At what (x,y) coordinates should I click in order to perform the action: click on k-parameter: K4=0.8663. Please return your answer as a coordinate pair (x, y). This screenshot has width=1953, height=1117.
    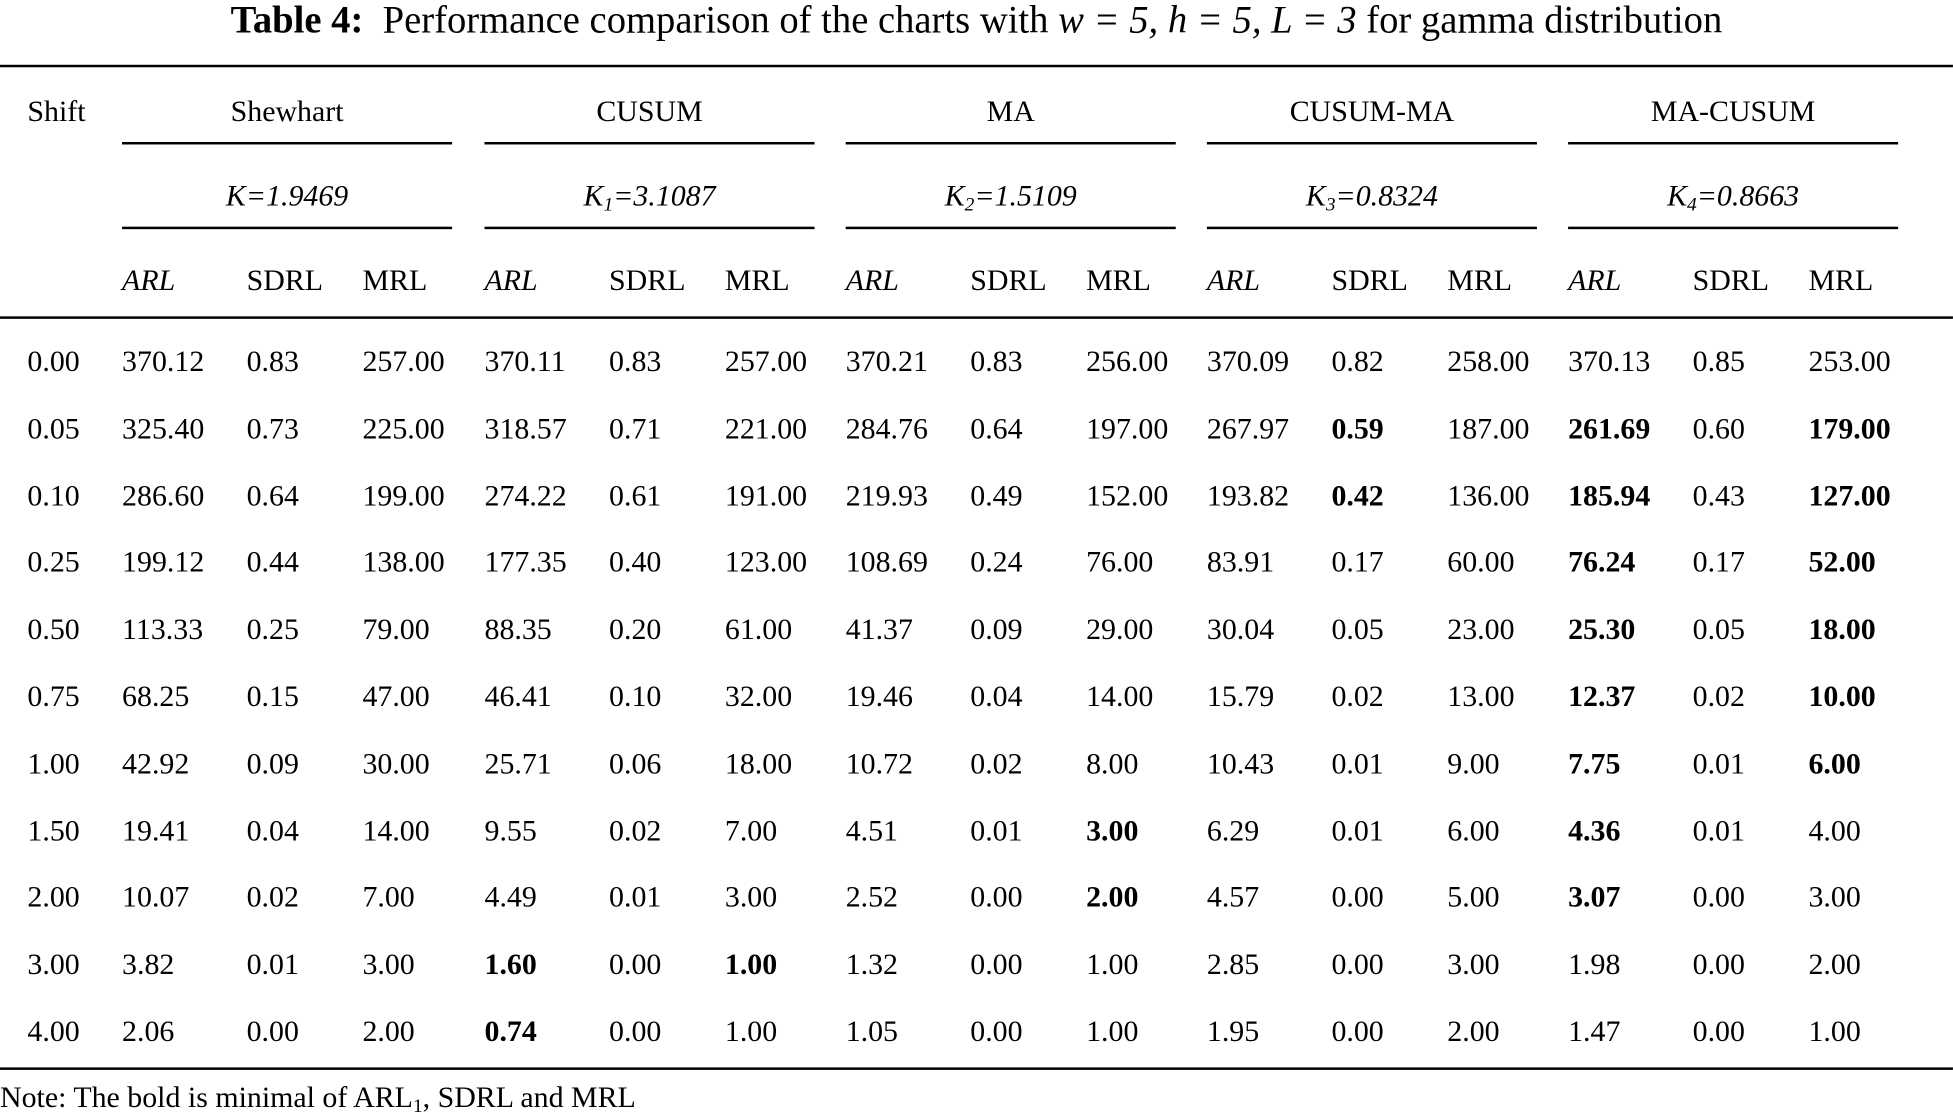
    Looking at the image, I should click on (1733, 198).